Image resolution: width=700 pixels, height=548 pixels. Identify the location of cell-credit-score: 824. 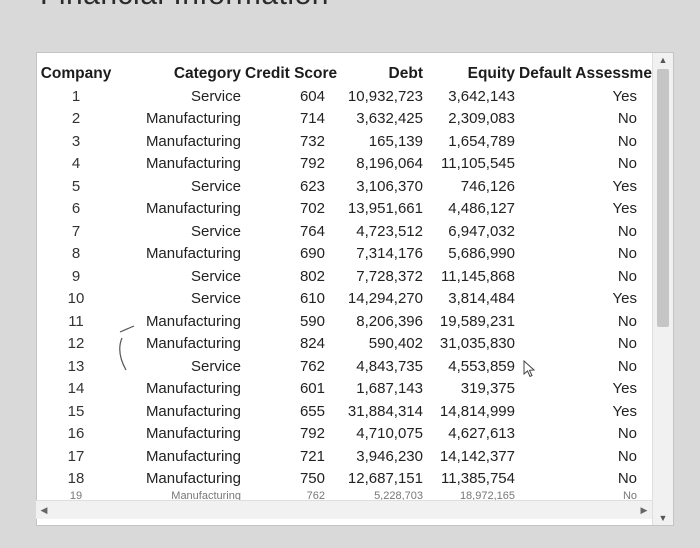
(312, 344).